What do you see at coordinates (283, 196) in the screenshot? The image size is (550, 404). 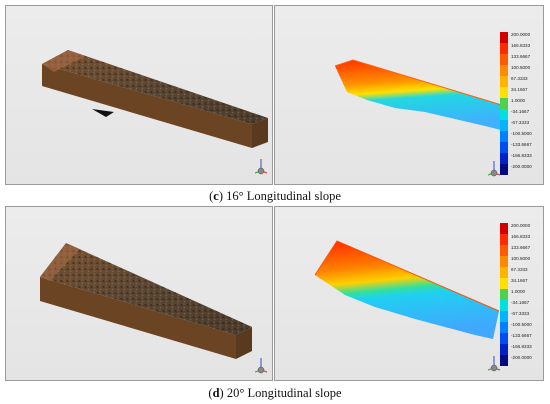 I see `caption-text: 16° Longitudinal slope` at bounding box center [283, 196].